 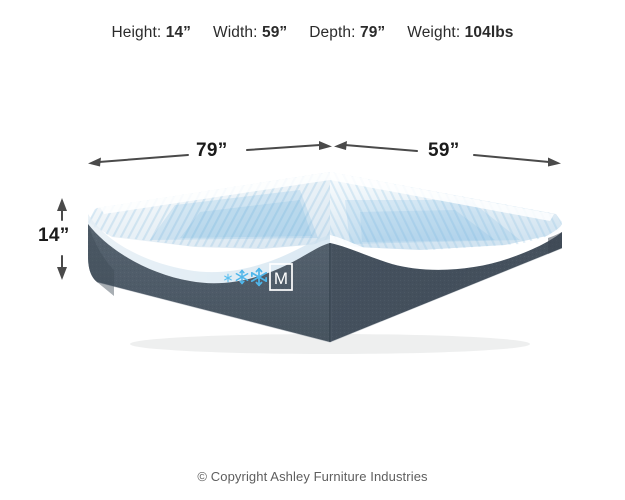 I want to click on spec-weight-label: Weight:, so click(x=434, y=32).